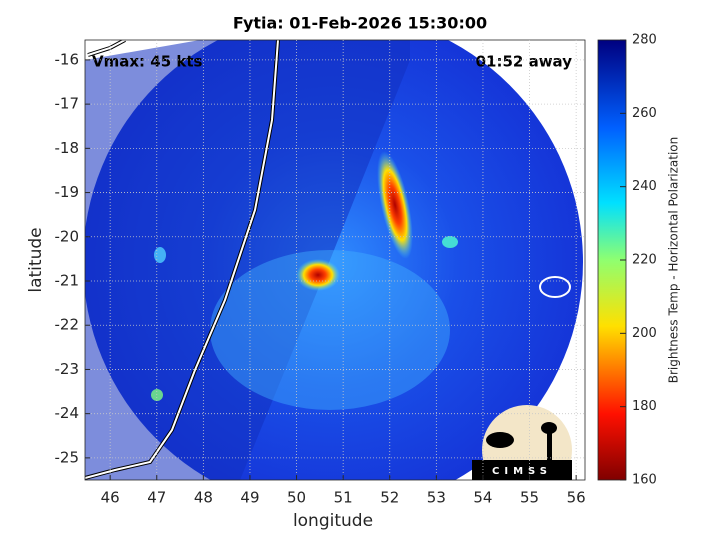  What do you see at coordinates (110, 498) in the screenshot?
I see `x-tick-label: 46` at bounding box center [110, 498].